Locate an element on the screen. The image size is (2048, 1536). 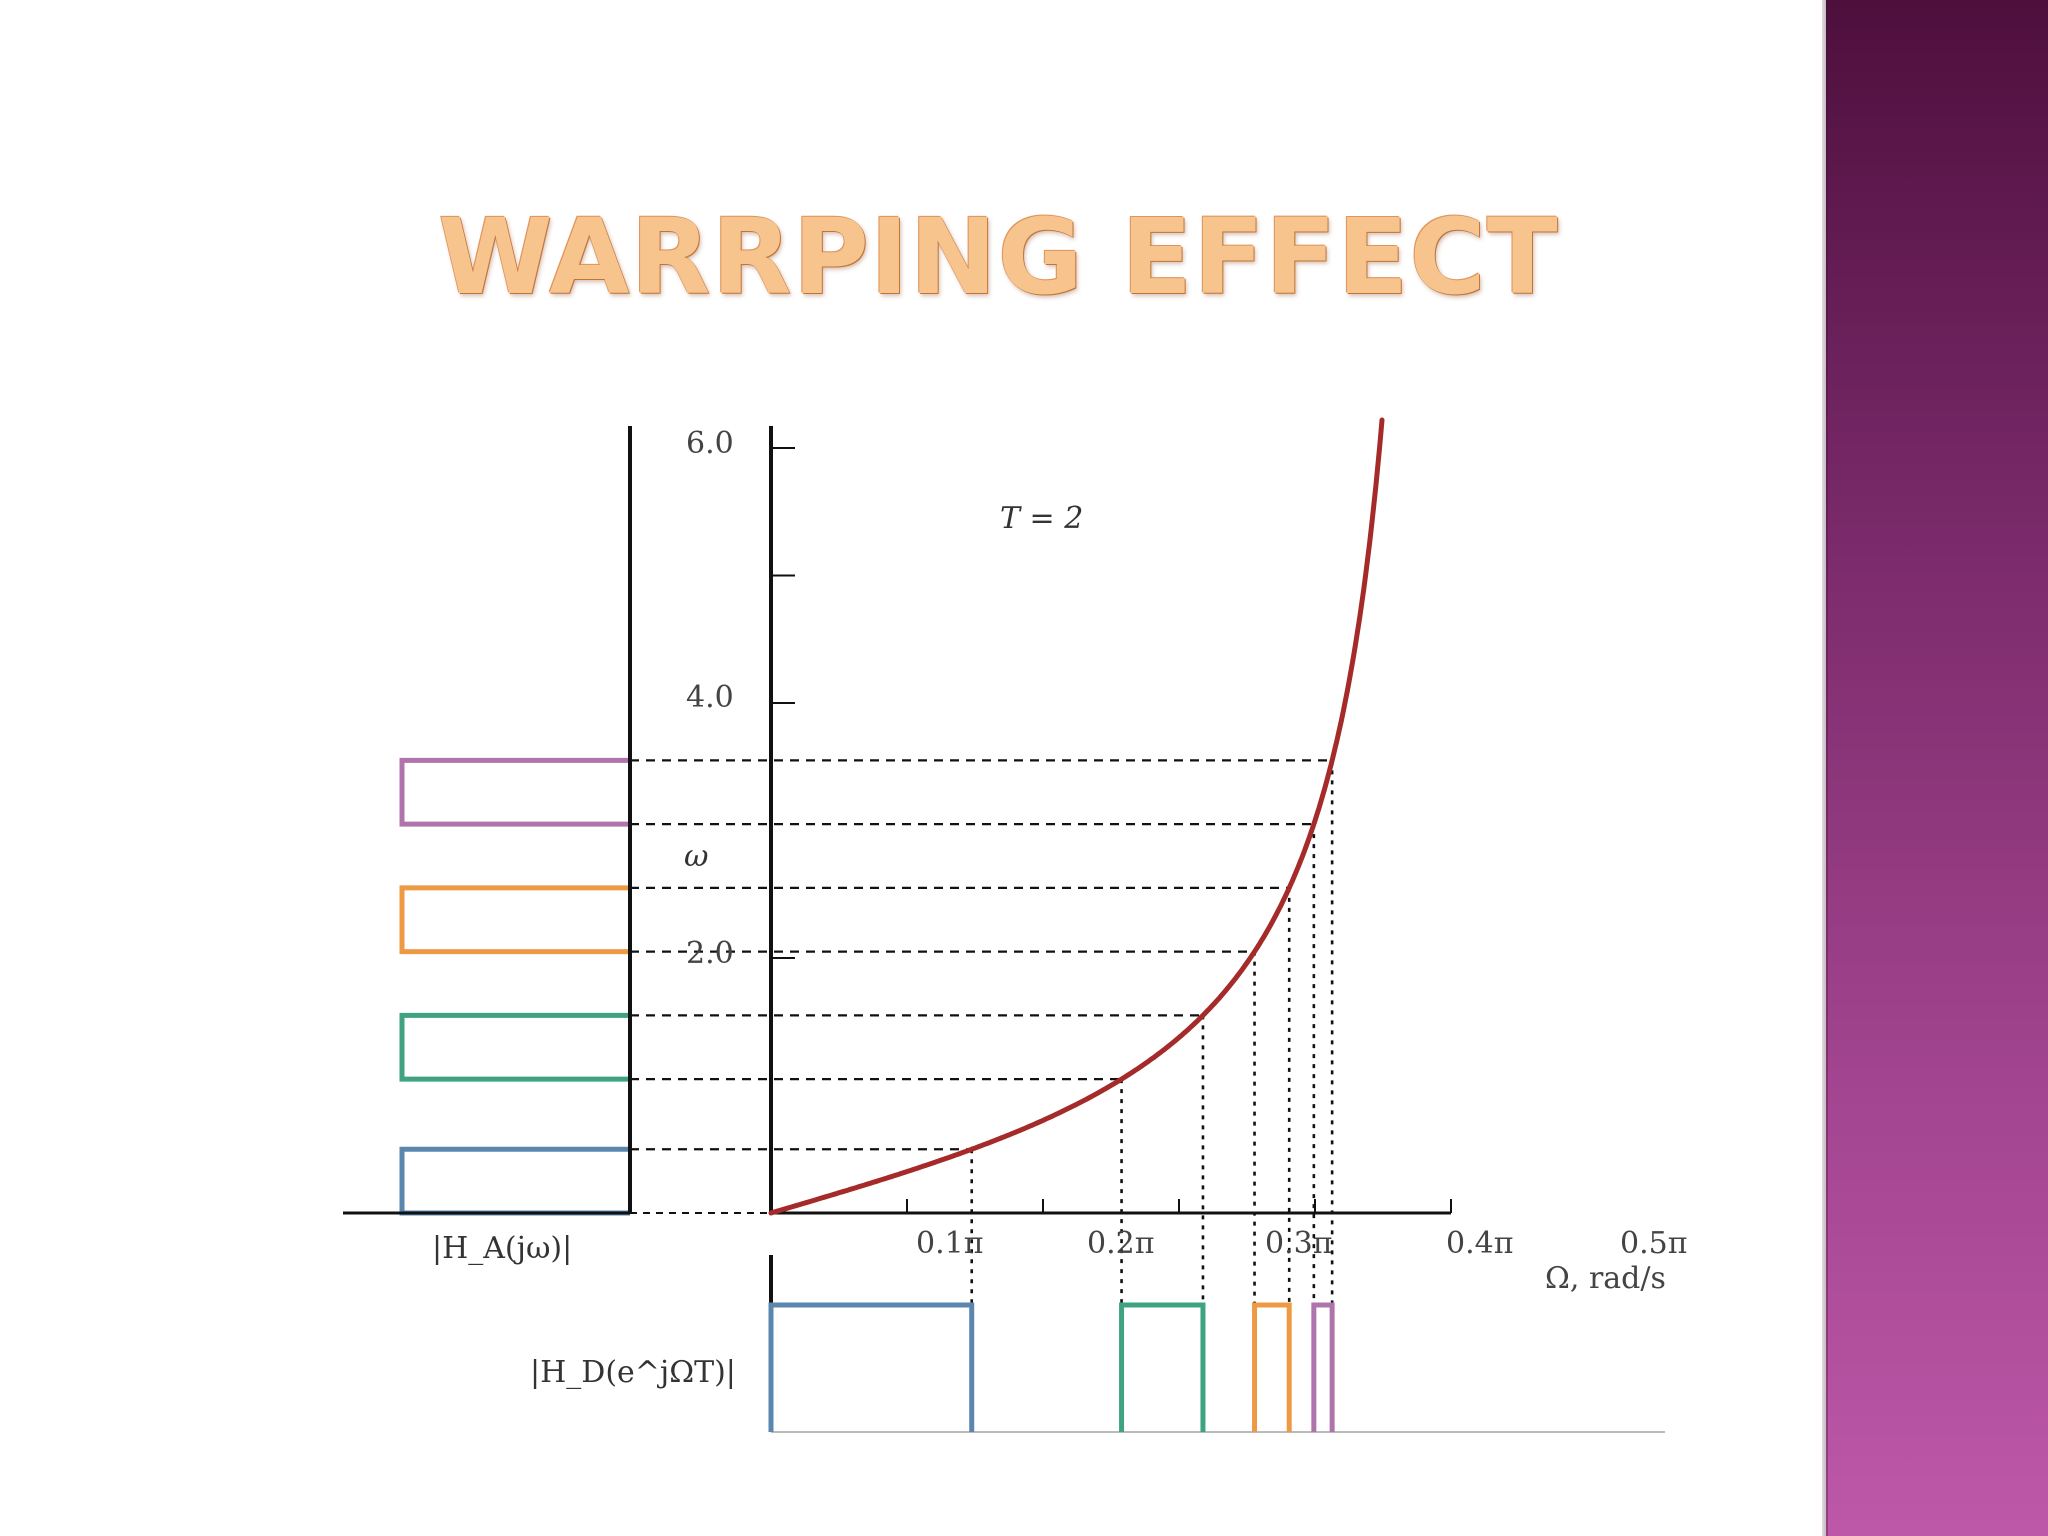
analog-band-group is located at coordinates (514, 986).